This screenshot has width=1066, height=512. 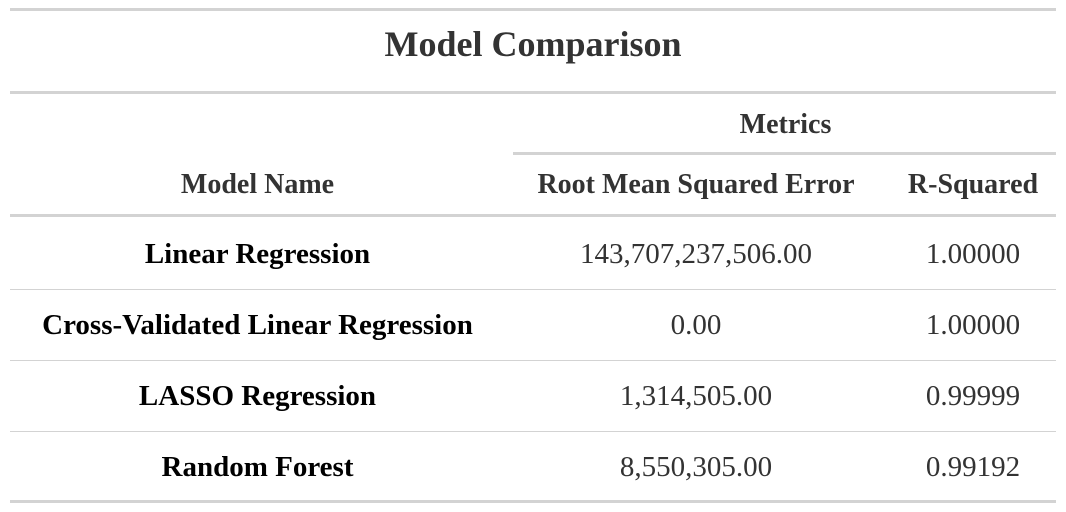 What do you see at coordinates (533, 44) in the screenshot?
I see `table-title: Model Comparison` at bounding box center [533, 44].